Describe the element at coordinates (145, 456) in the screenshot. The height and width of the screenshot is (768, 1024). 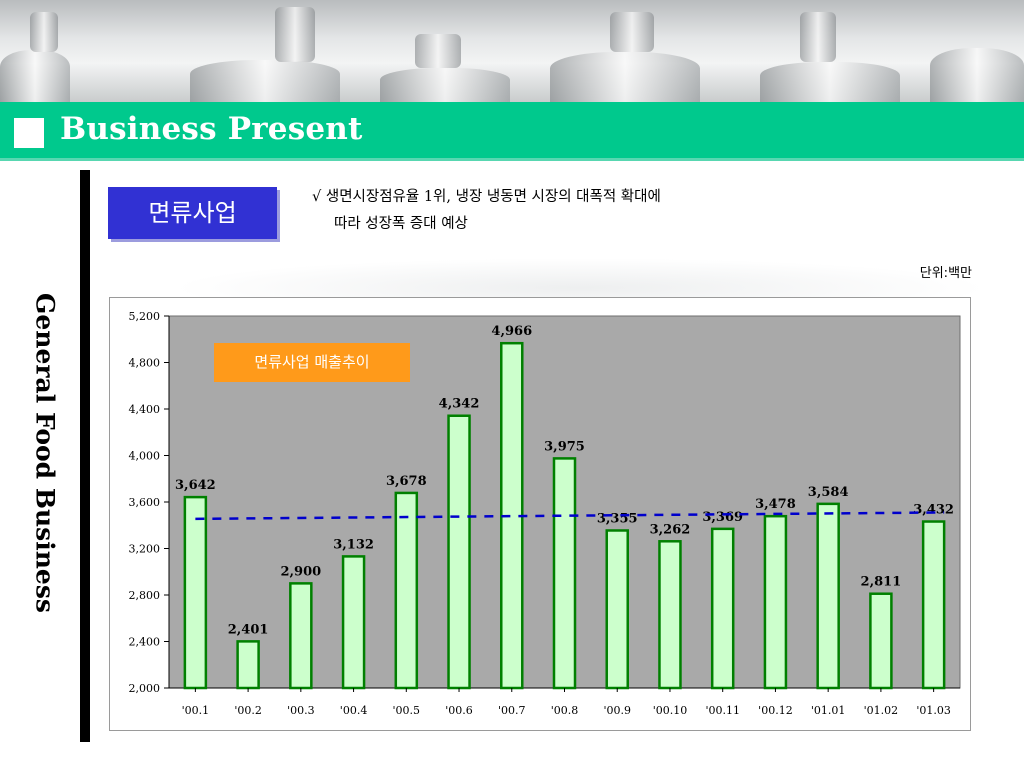
I see `y-tick-label: 4,000` at that location.